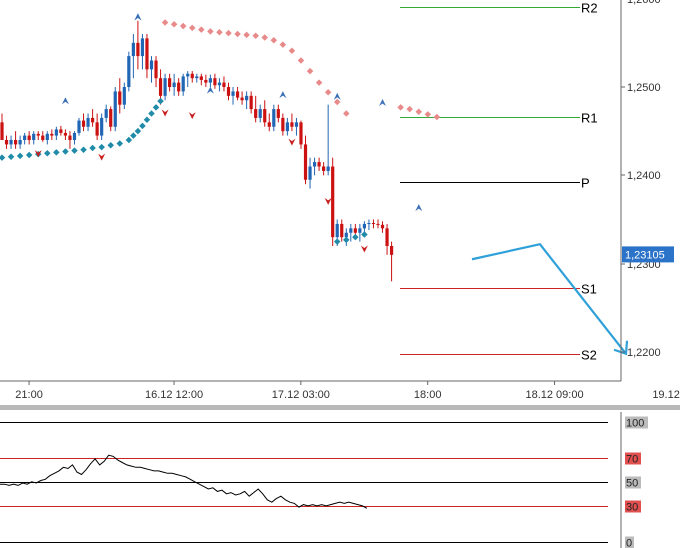 This screenshot has height=548, width=680. What do you see at coordinates (632, 460) in the screenshot?
I see `oscillator-level-label: 70` at bounding box center [632, 460].